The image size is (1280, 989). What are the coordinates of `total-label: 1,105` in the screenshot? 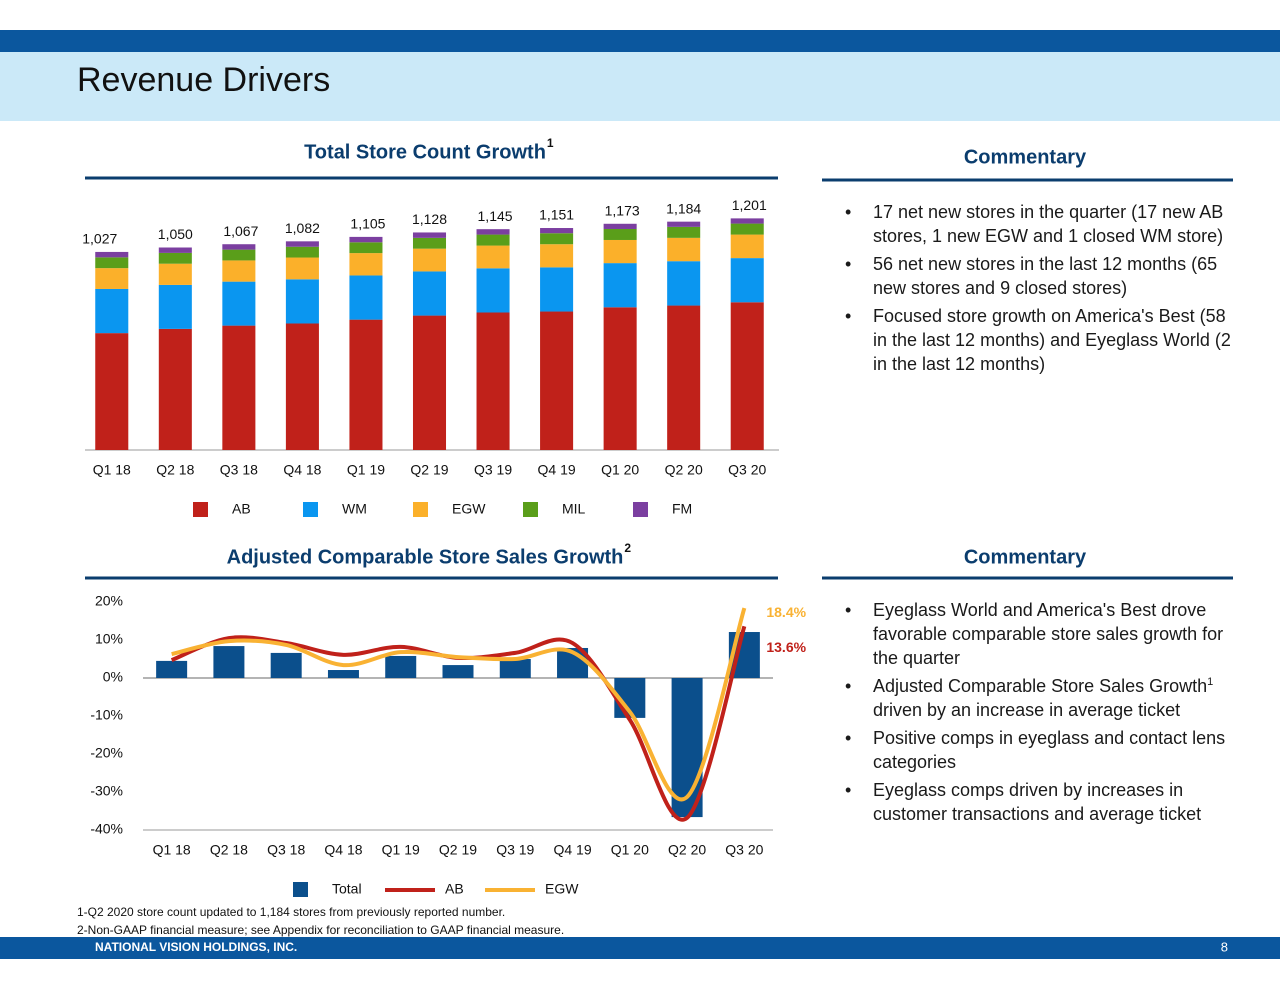 It's located at (367, 224).